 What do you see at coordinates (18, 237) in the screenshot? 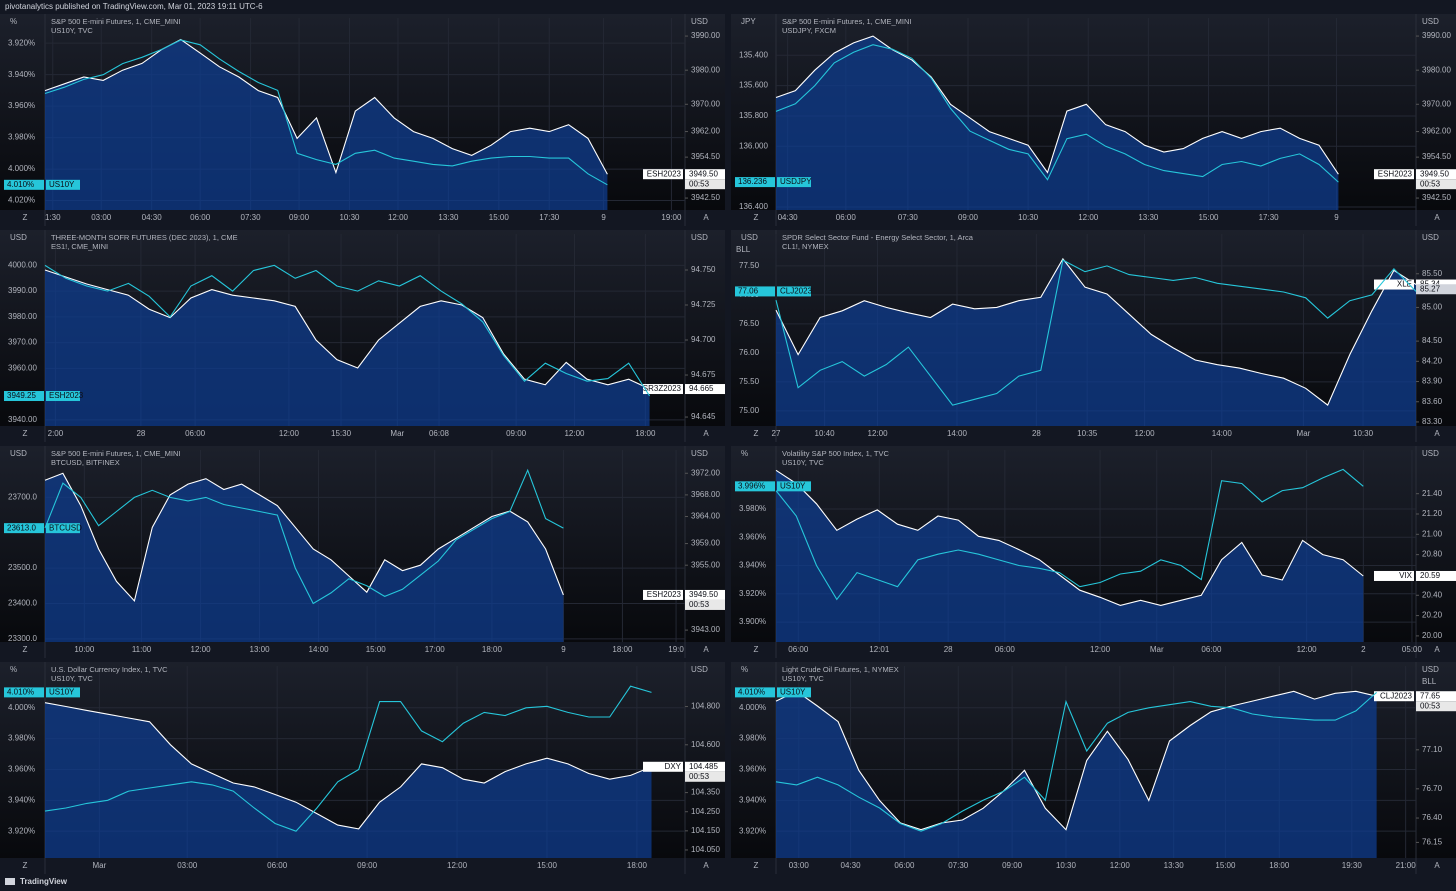
I see `y-unit: USD` at bounding box center [18, 237].